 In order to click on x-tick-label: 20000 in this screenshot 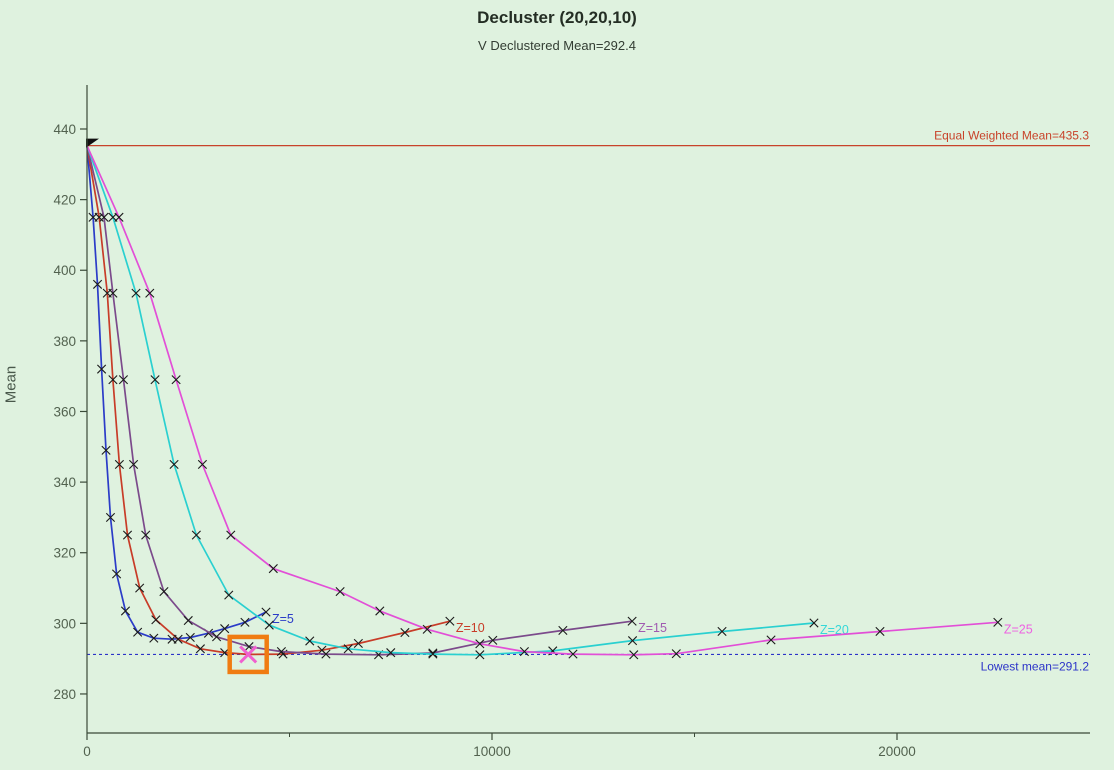, I will do `click(897, 751)`.